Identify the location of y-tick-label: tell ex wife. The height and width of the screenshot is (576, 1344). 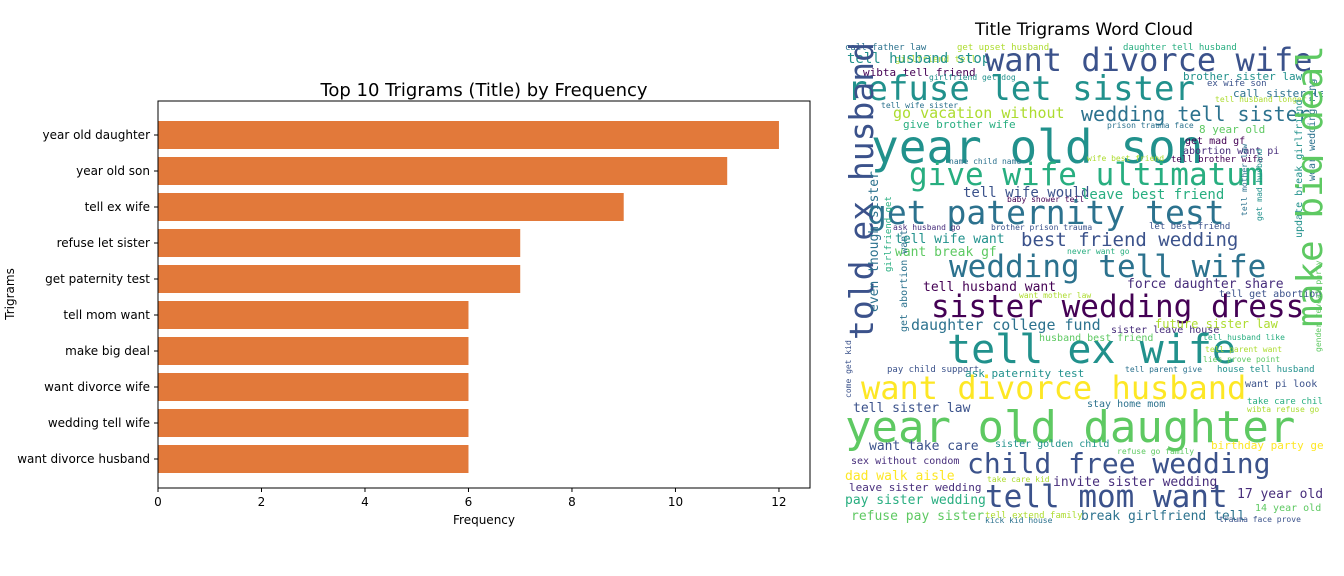
(117, 207).